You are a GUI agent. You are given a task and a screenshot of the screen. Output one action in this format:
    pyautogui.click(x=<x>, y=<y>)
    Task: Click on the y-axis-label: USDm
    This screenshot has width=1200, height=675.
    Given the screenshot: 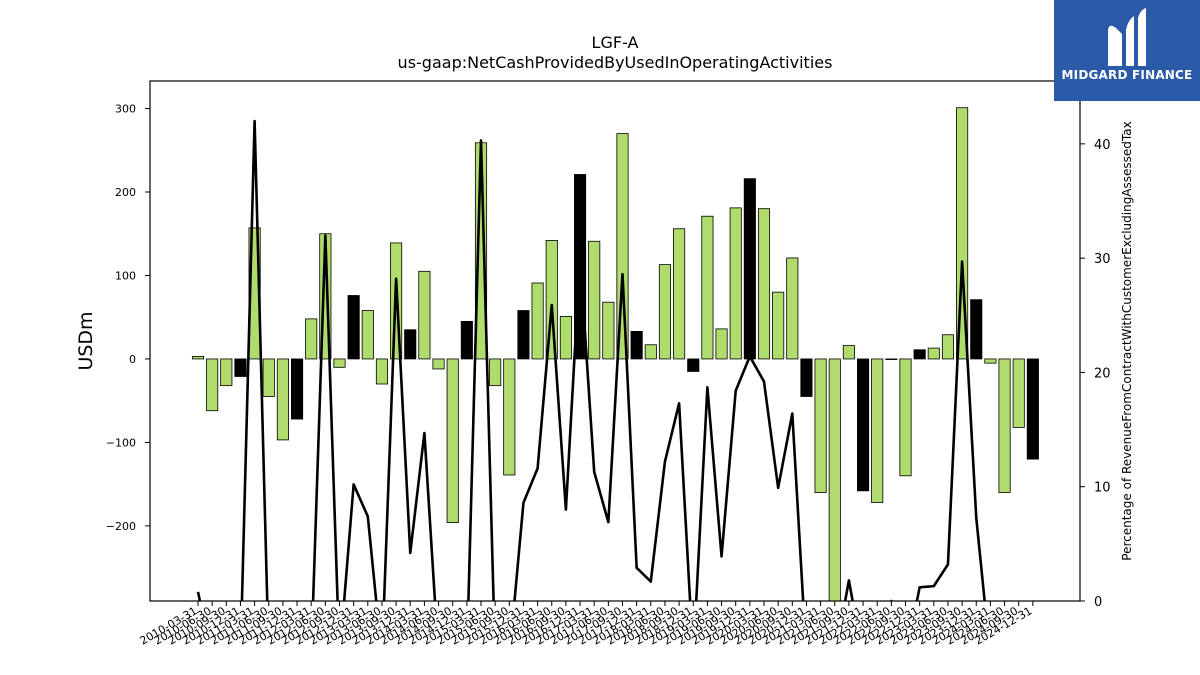 What is the action you would take?
    pyautogui.click(x=86, y=340)
    